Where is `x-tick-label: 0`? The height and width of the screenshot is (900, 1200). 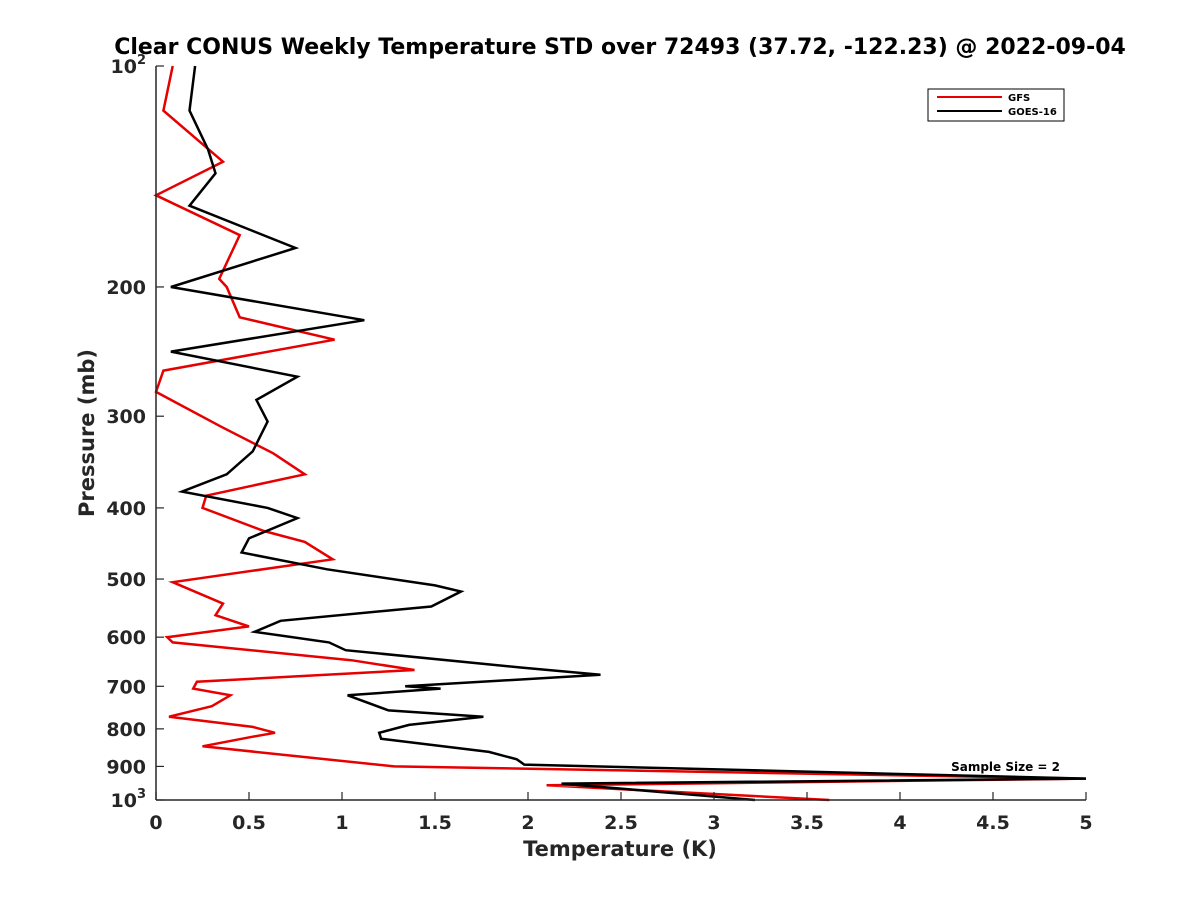 x-tick-label: 0 is located at coordinates (155, 823).